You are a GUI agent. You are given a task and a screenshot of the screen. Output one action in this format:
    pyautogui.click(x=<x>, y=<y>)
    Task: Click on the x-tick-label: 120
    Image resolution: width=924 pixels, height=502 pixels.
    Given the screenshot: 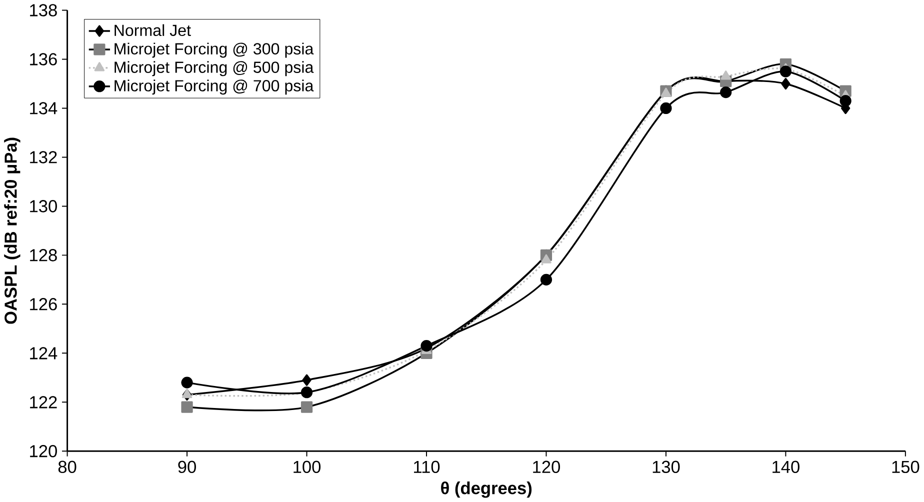 What is the action you would take?
    pyautogui.click(x=546, y=467)
    